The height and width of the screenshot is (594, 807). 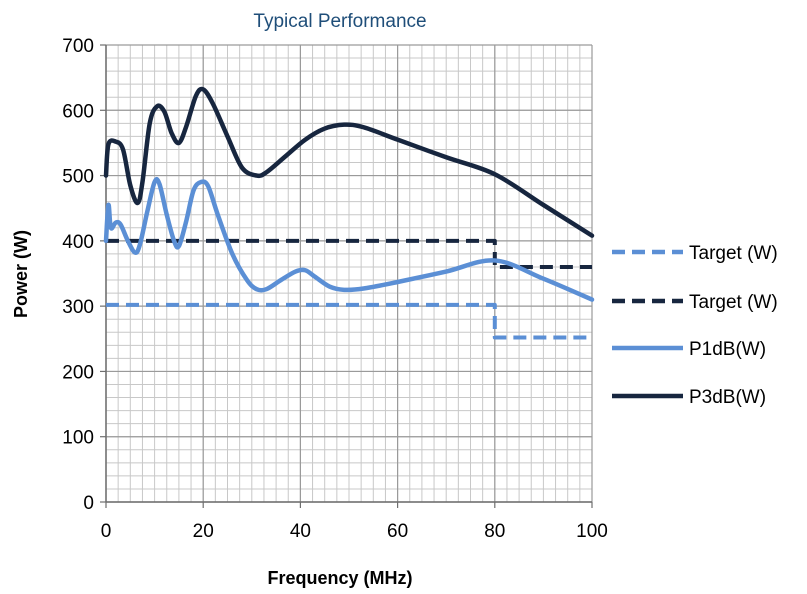 What do you see at coordinates (78, 242) in the screenshot?
I see `y-tick-label: 400` at bounding box center [78, 242].